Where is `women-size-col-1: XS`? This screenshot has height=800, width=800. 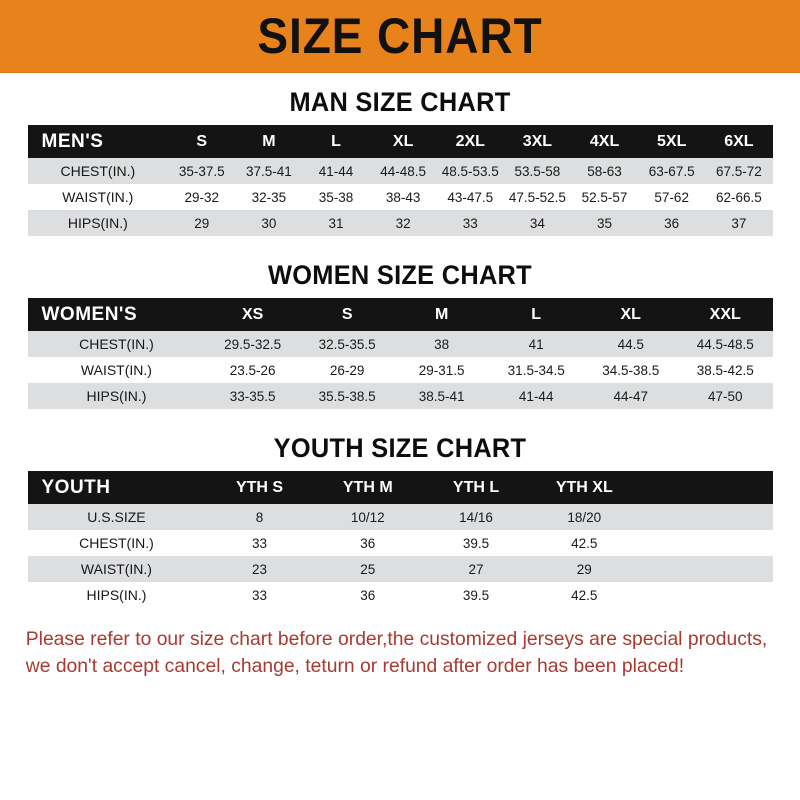
women-size-col-1: XS is located at coordinates (252, 314).